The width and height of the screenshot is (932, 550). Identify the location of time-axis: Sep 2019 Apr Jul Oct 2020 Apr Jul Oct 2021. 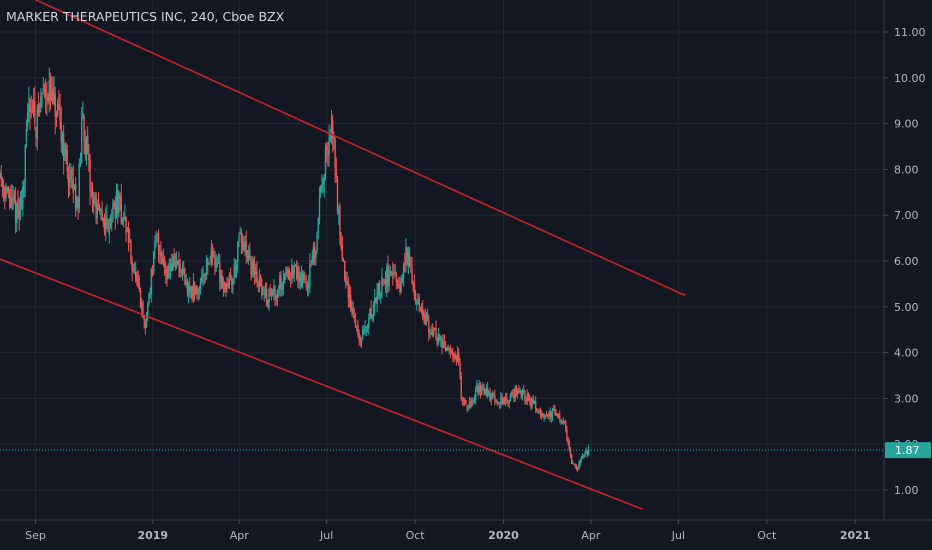
(466, 534).